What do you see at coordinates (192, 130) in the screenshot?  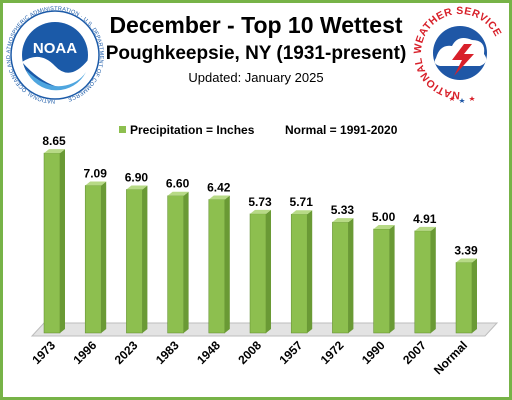 I see `legend-entry-precipitation: Precipitation = Inches` at bounding box center [192, 130].